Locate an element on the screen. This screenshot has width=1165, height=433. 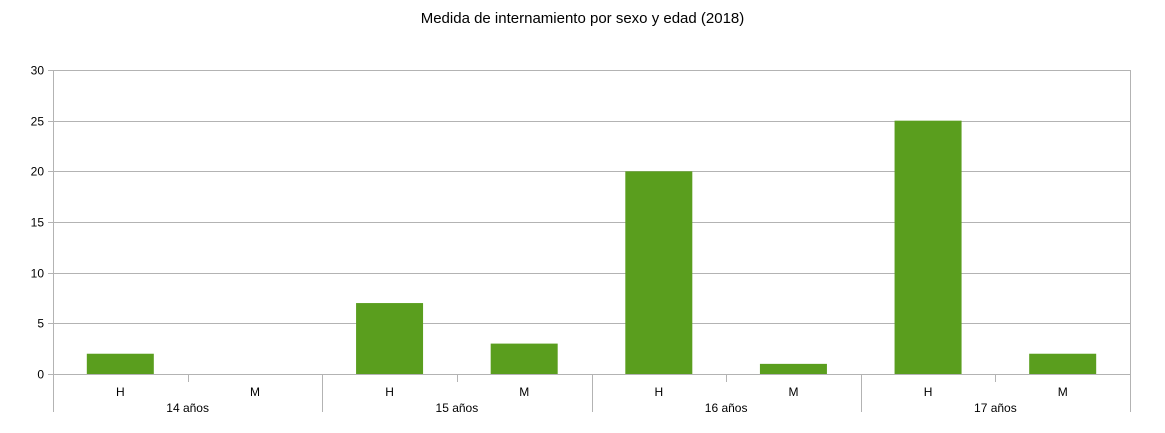
bar-17-años-H is located at coordinates (928, 247).